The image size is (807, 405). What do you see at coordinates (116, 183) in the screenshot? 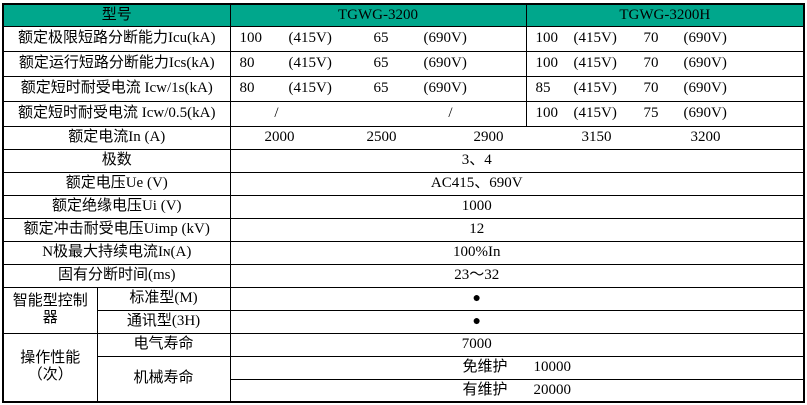
I see `row-label-rated-voltage: 额定电压Ue (V)` at bounding box center [116, 183].